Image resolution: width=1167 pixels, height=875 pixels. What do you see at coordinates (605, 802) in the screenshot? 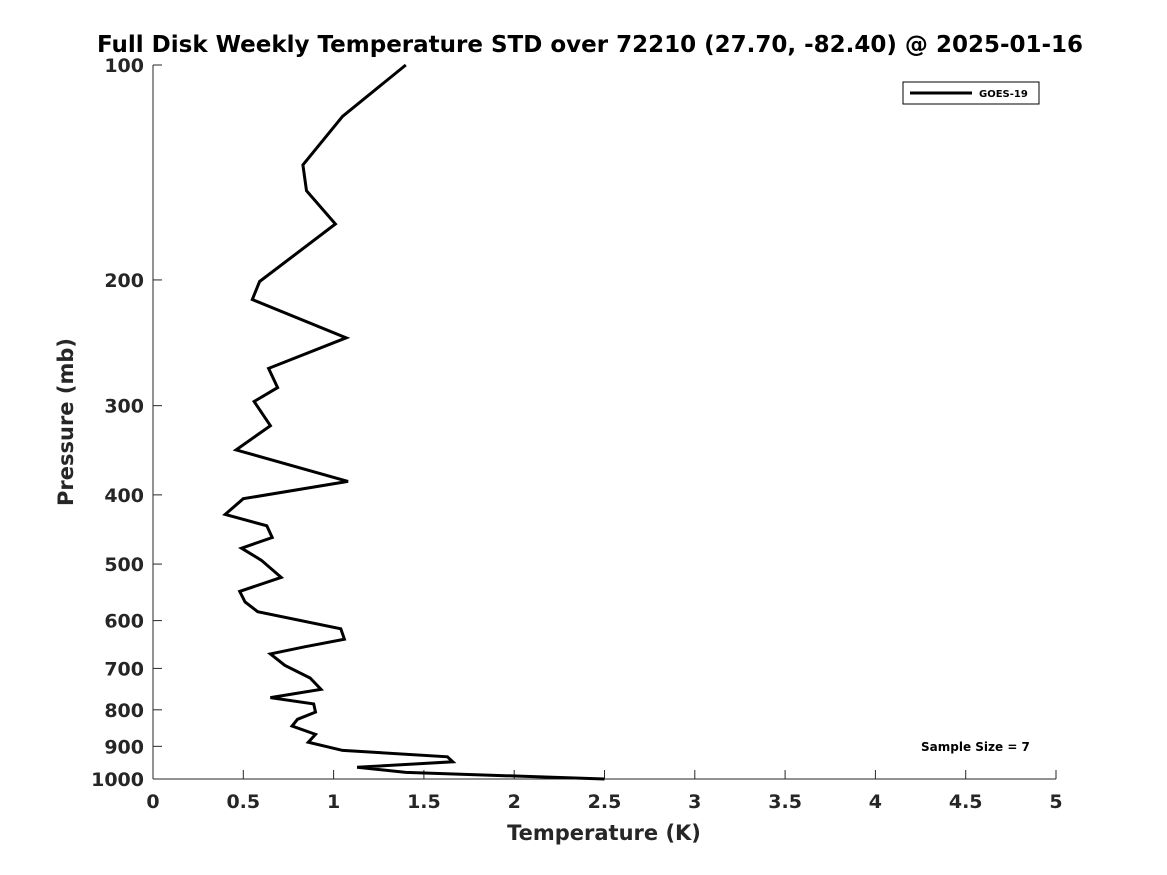
I see `x-tick-label: 2.5` at bounding box center [605, 802].